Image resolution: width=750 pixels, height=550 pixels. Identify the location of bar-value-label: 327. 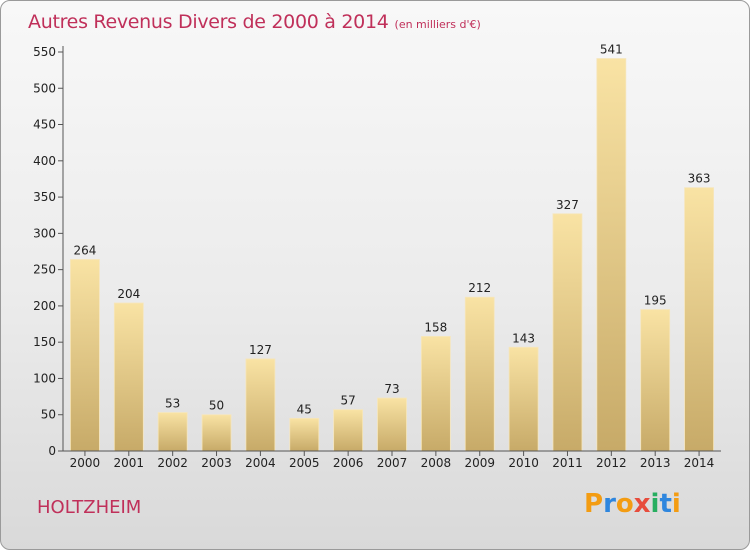
(567, 205).